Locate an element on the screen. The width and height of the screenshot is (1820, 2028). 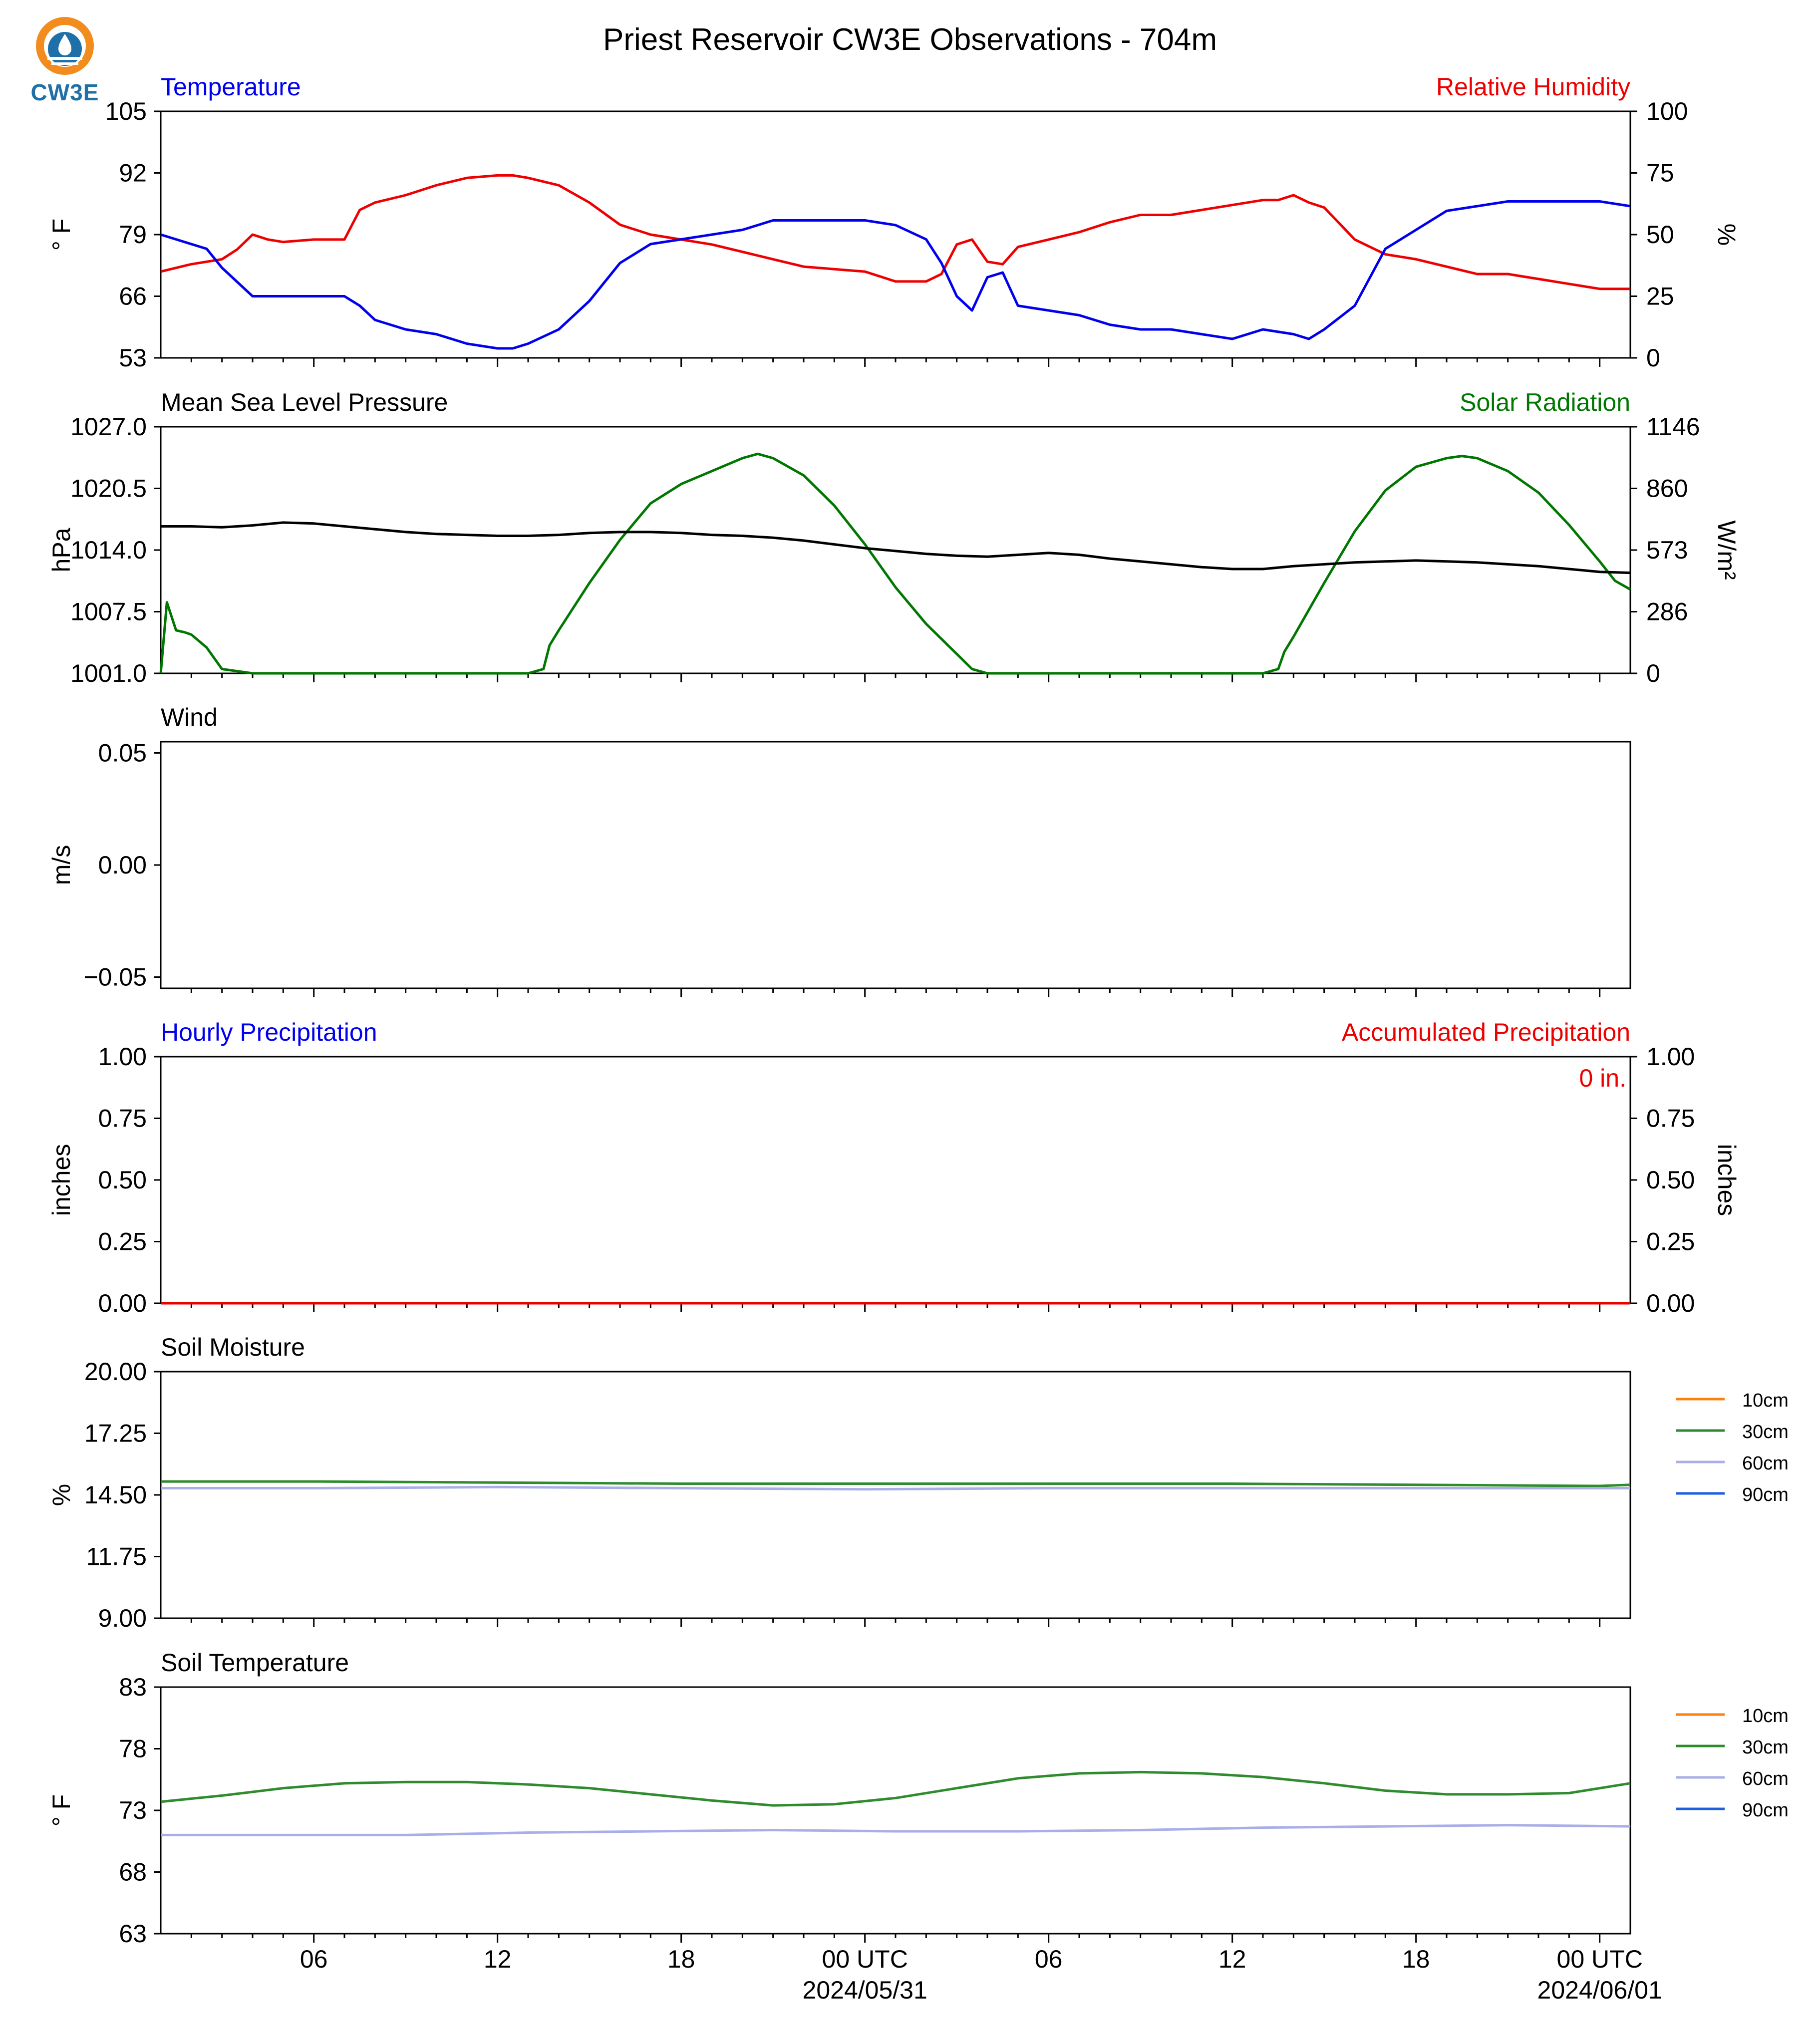
ytick-label-left-soil_temperature: 63 is located at coordinates (133, 1934).